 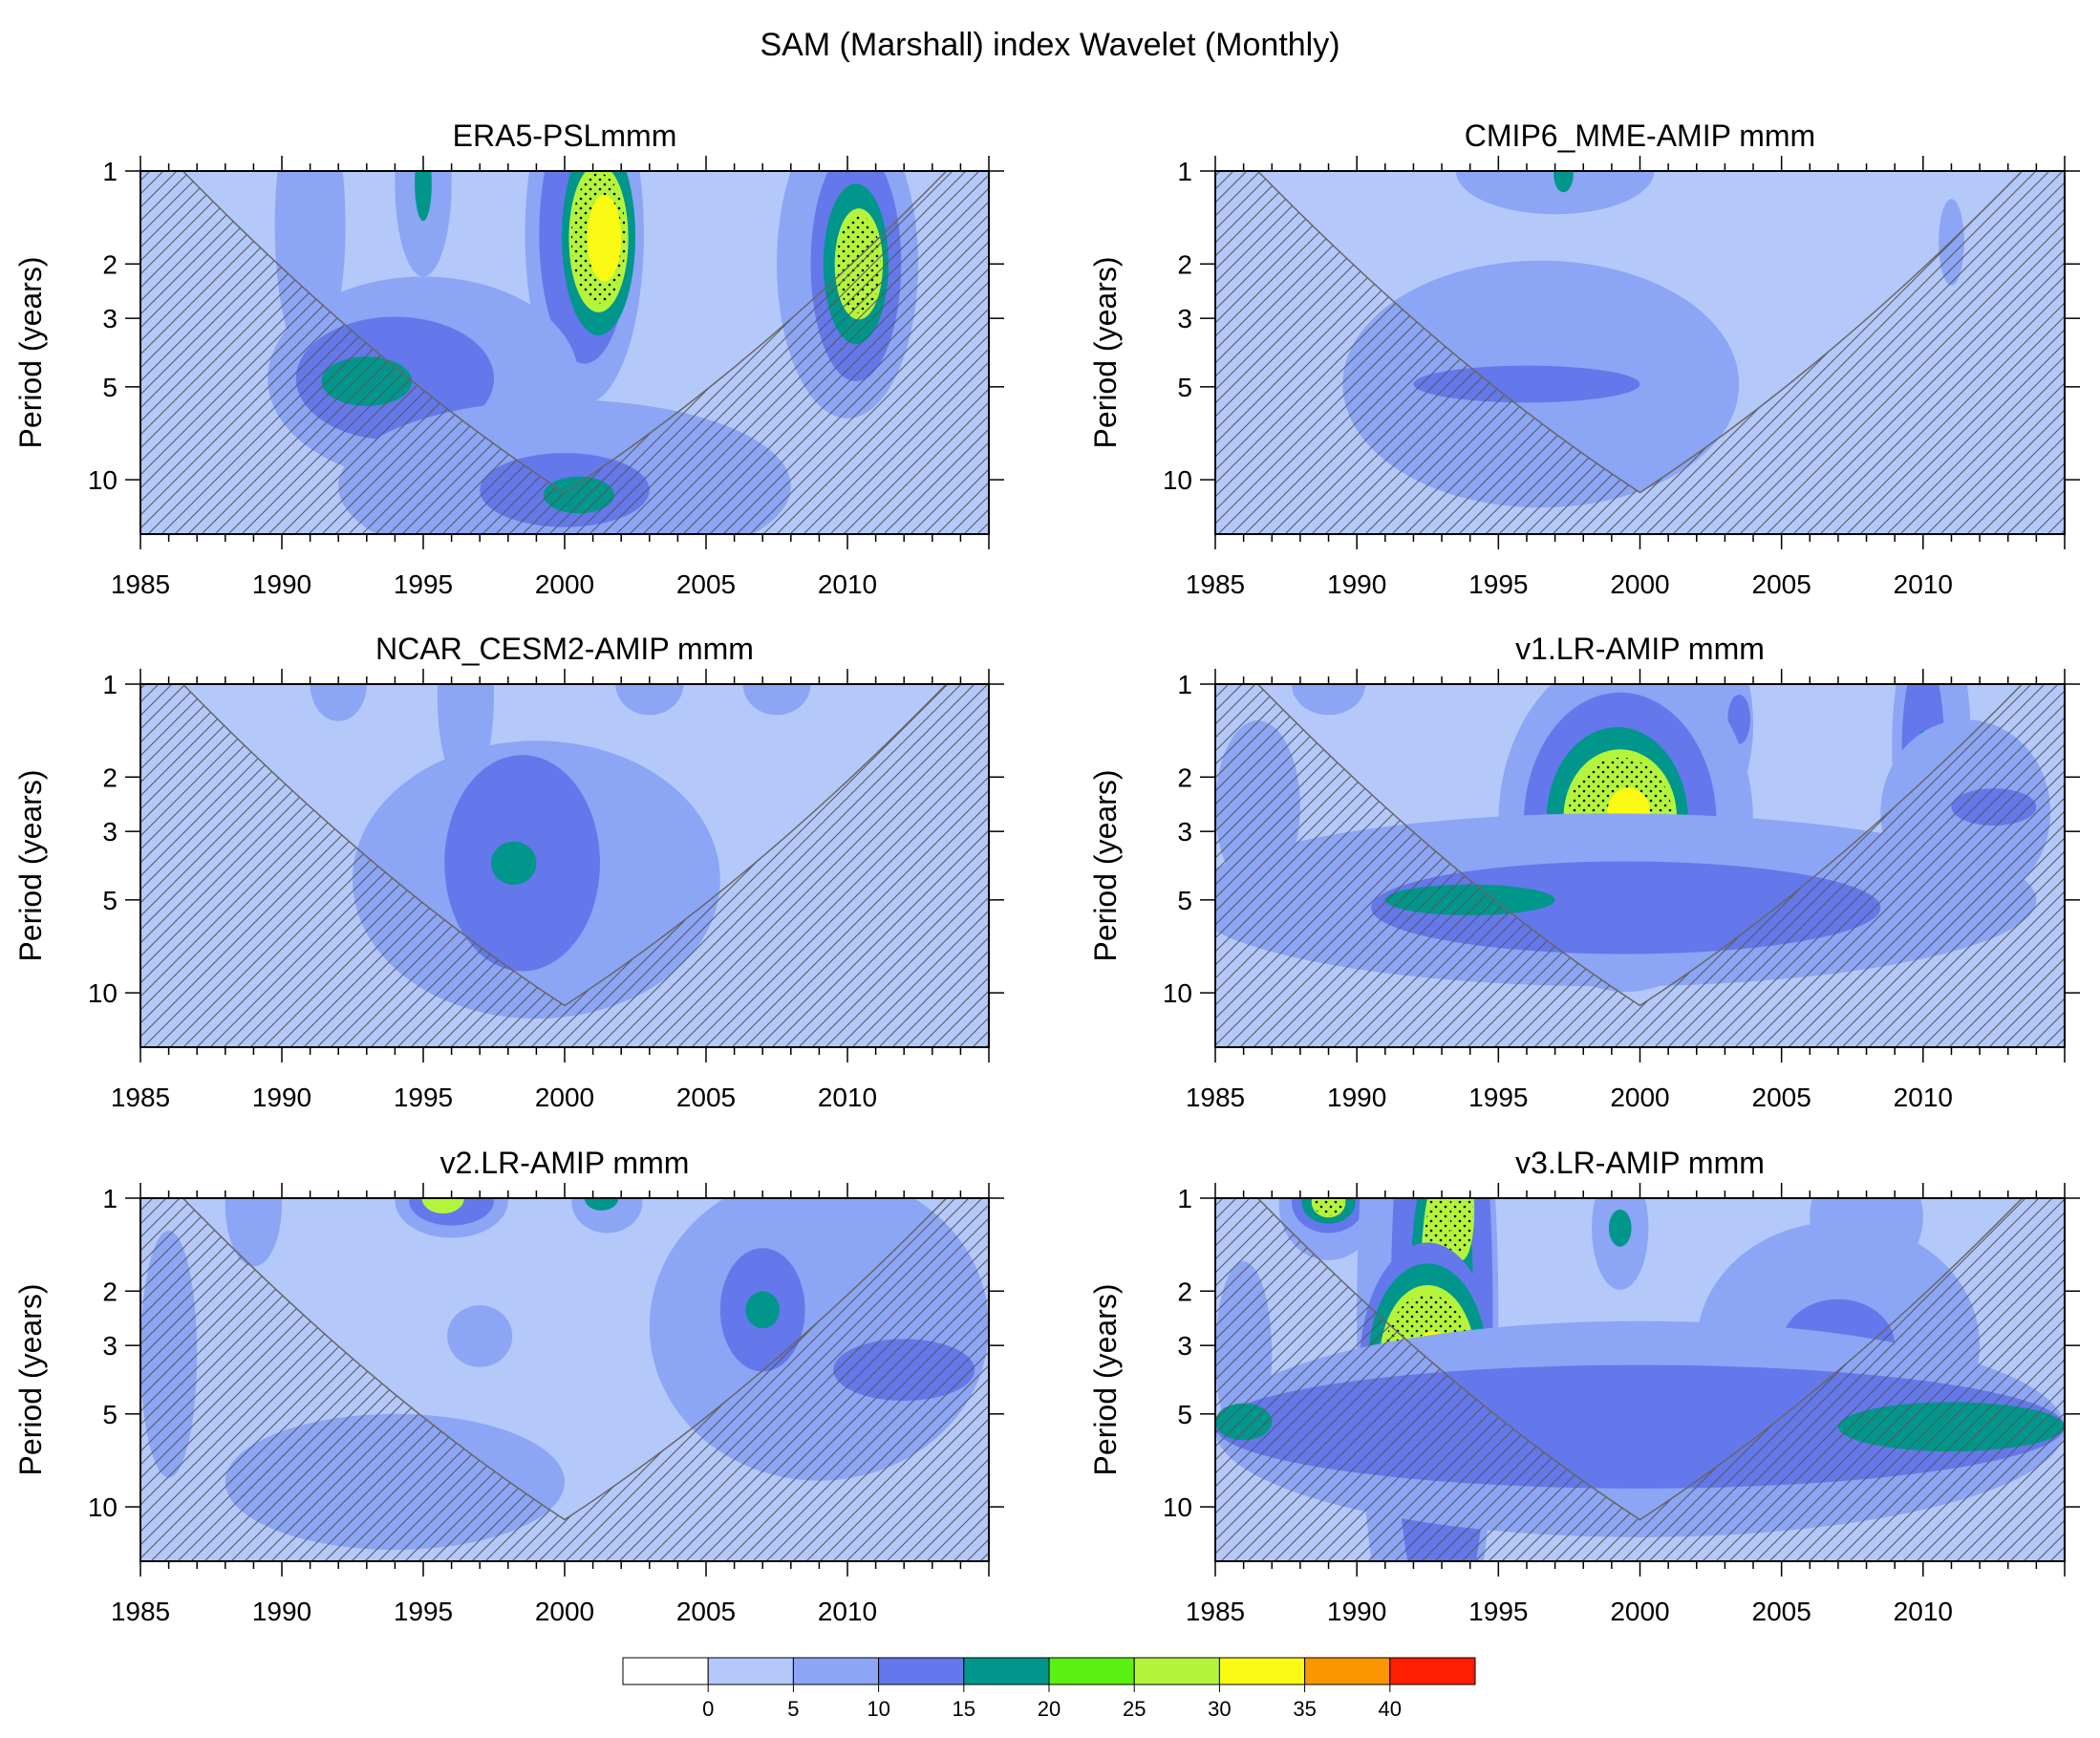 What do you see at coordinates (1640, 649) in the screenshot?
I see `panel-title: v1.LR-AMIP mmm` at bounding box center [1640, 649].